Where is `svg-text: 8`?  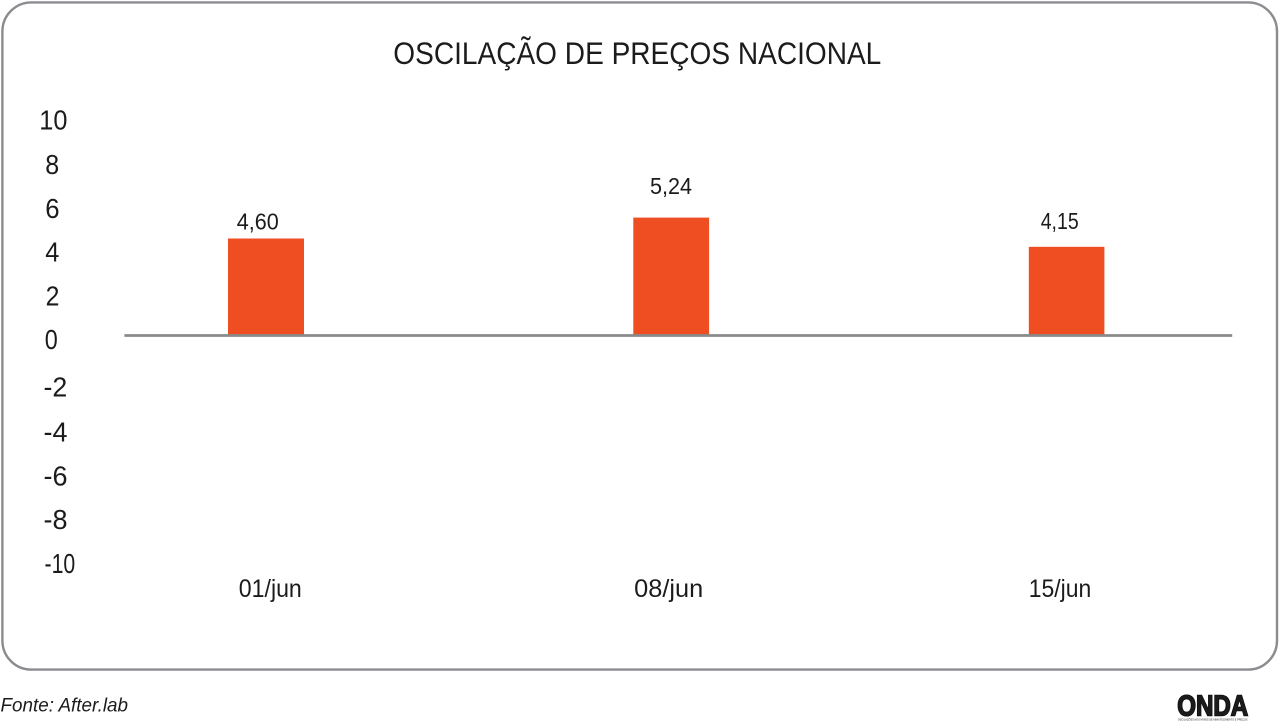 svg-text: 8 is located at coordinates (52, 164).